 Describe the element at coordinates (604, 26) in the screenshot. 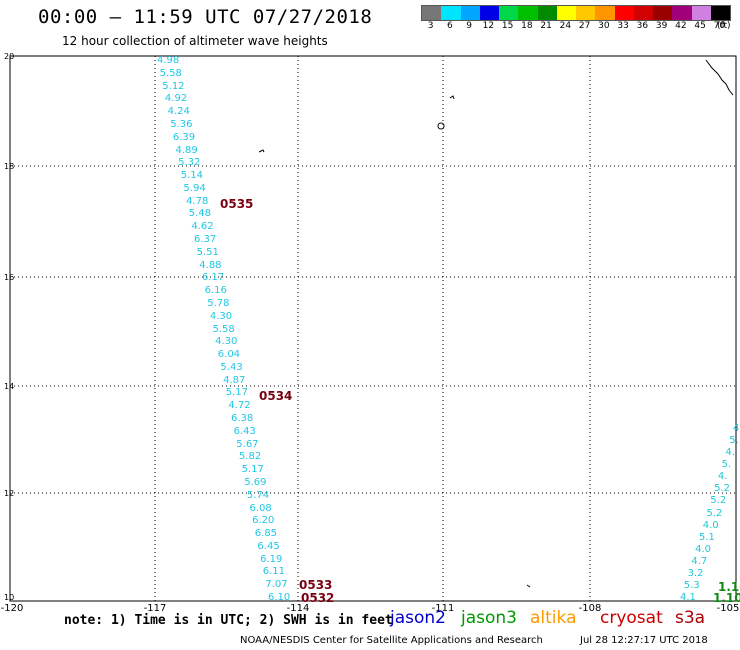

I see `scale-label: 30` at that location.